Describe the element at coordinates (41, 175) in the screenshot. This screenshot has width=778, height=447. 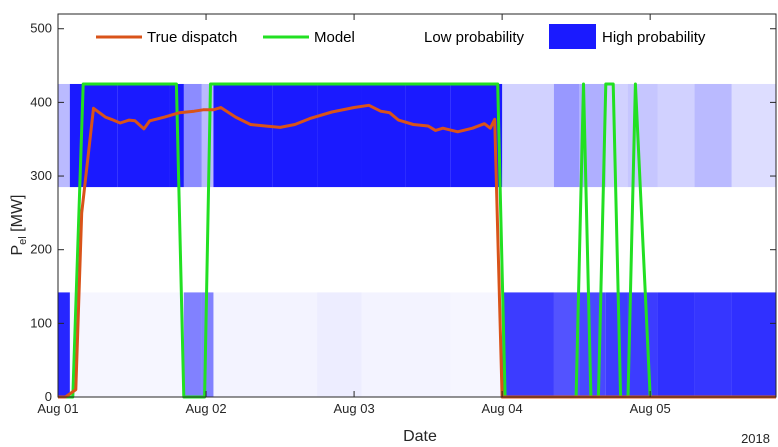
I see `y-tick-label-300: 300` at that location.